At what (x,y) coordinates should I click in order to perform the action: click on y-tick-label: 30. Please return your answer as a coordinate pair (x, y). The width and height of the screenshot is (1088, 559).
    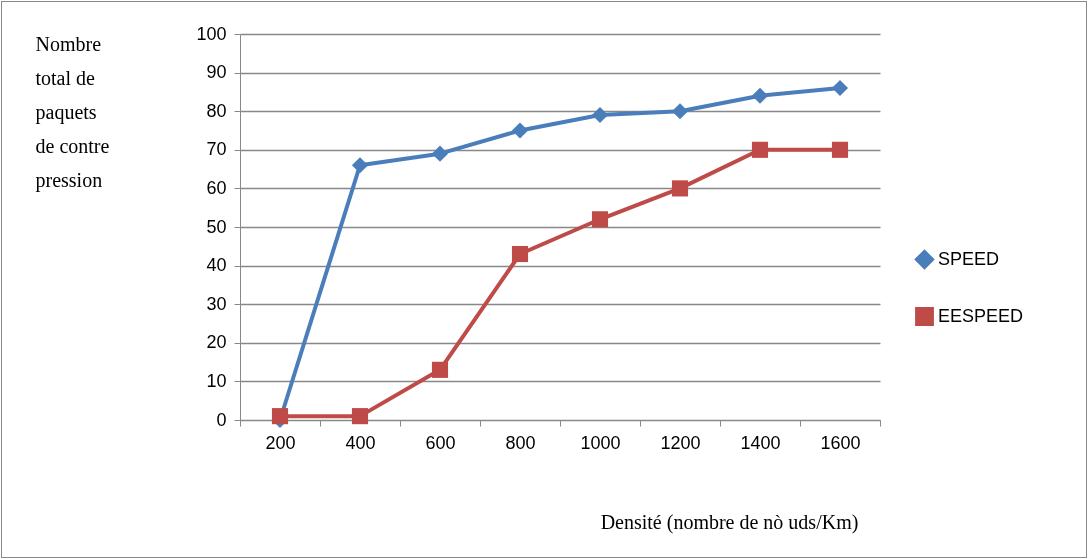
    Looking at the image, I should click on (216, 303).